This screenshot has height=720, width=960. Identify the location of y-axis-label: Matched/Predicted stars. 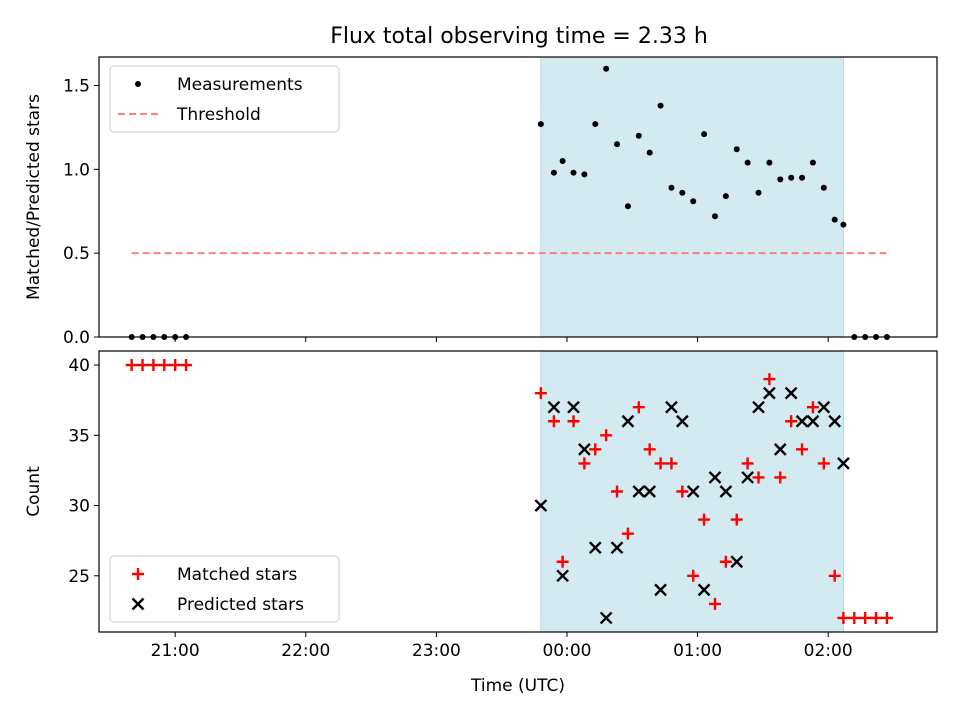
(34, 197).